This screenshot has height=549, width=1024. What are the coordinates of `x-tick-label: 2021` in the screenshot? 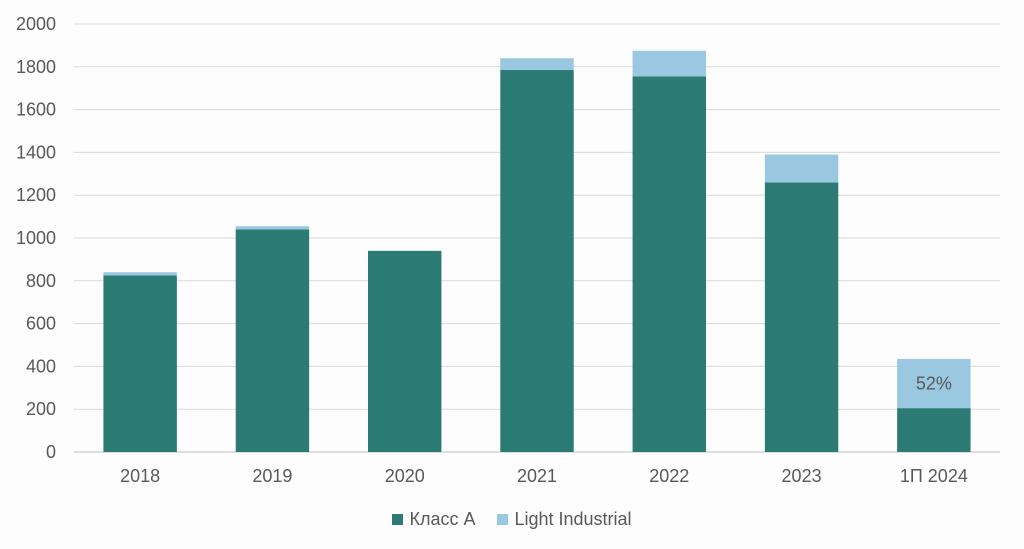 It's located at (537, 476).